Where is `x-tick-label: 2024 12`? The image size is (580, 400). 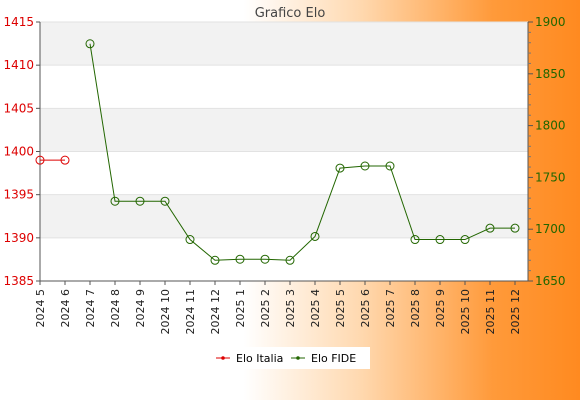 x-tick-label: 2024 12 is located at coordinates (215, 312).